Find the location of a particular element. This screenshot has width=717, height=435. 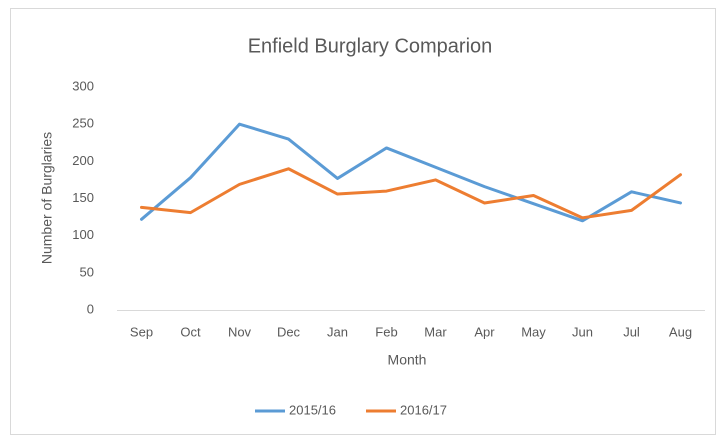

series-line is located at coordinates (411, 193).